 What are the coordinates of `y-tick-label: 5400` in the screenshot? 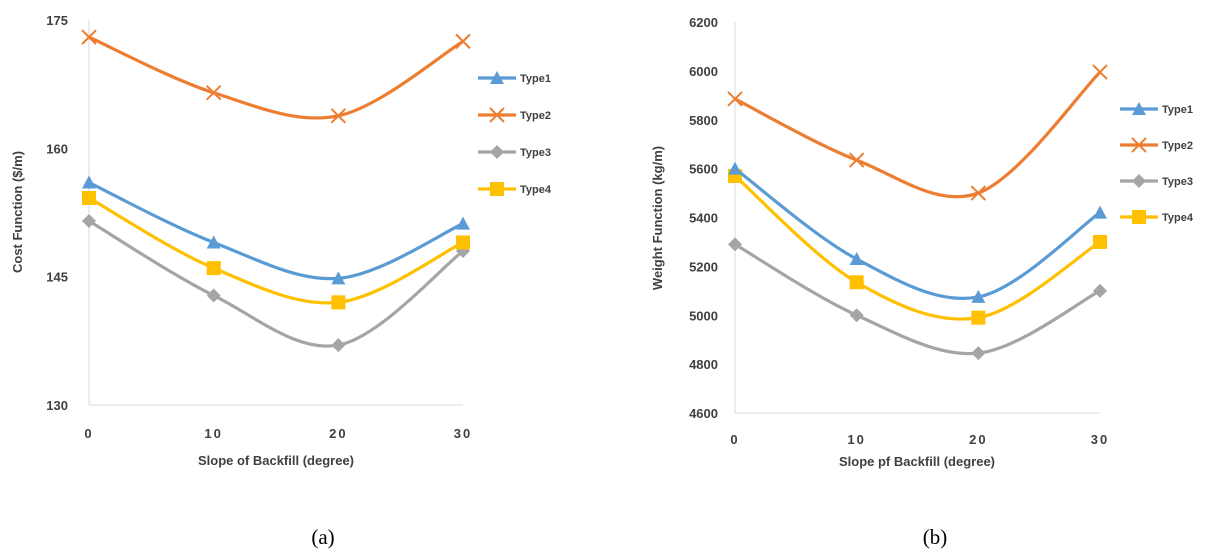 It's located at (703, 218).